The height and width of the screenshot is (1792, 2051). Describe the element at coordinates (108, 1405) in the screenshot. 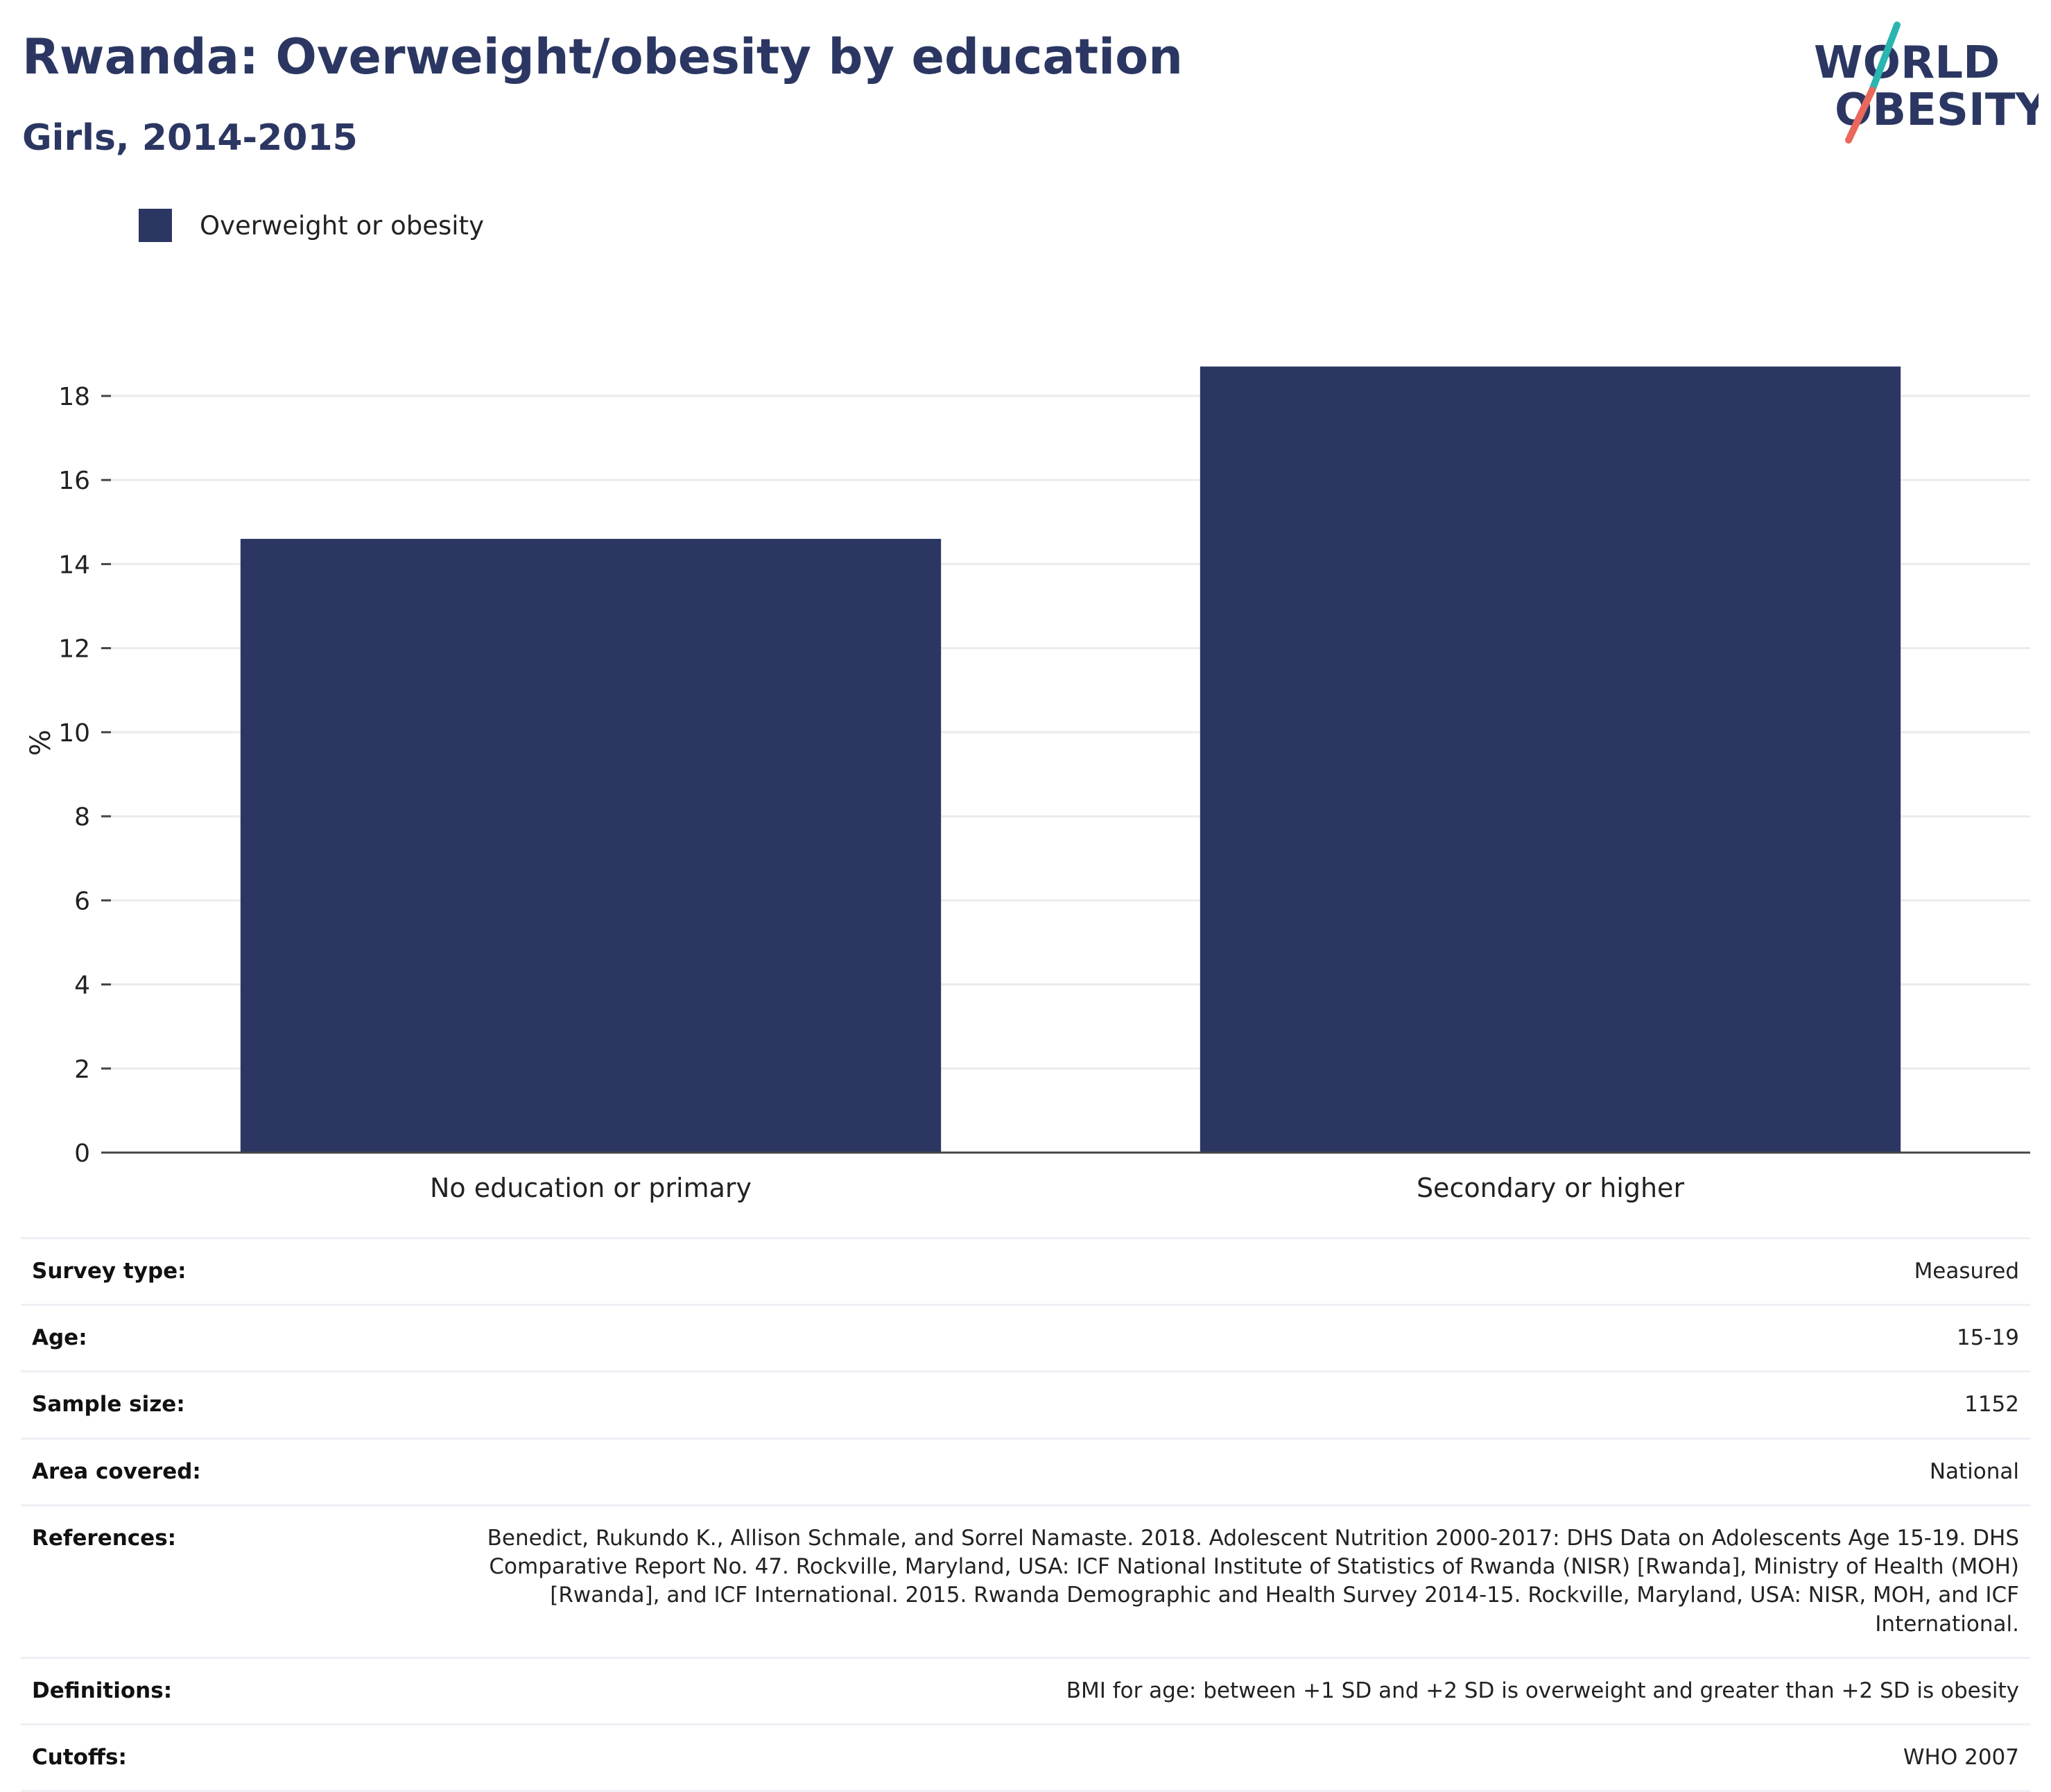

I see `metadata-label: Sample size:` at that location.